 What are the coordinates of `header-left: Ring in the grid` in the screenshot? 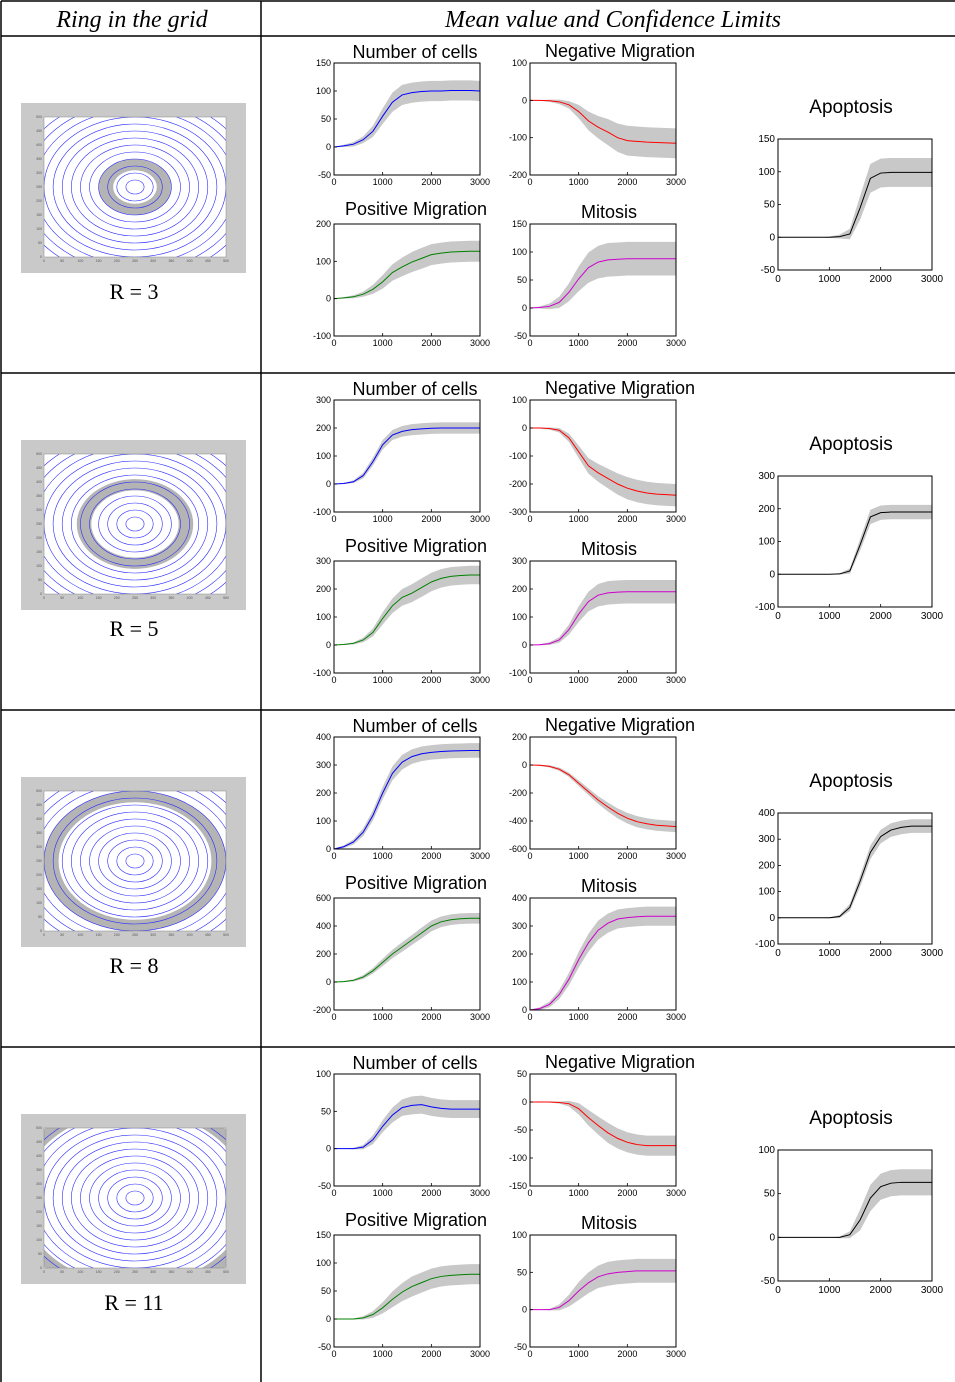 It's located at (131, 20).